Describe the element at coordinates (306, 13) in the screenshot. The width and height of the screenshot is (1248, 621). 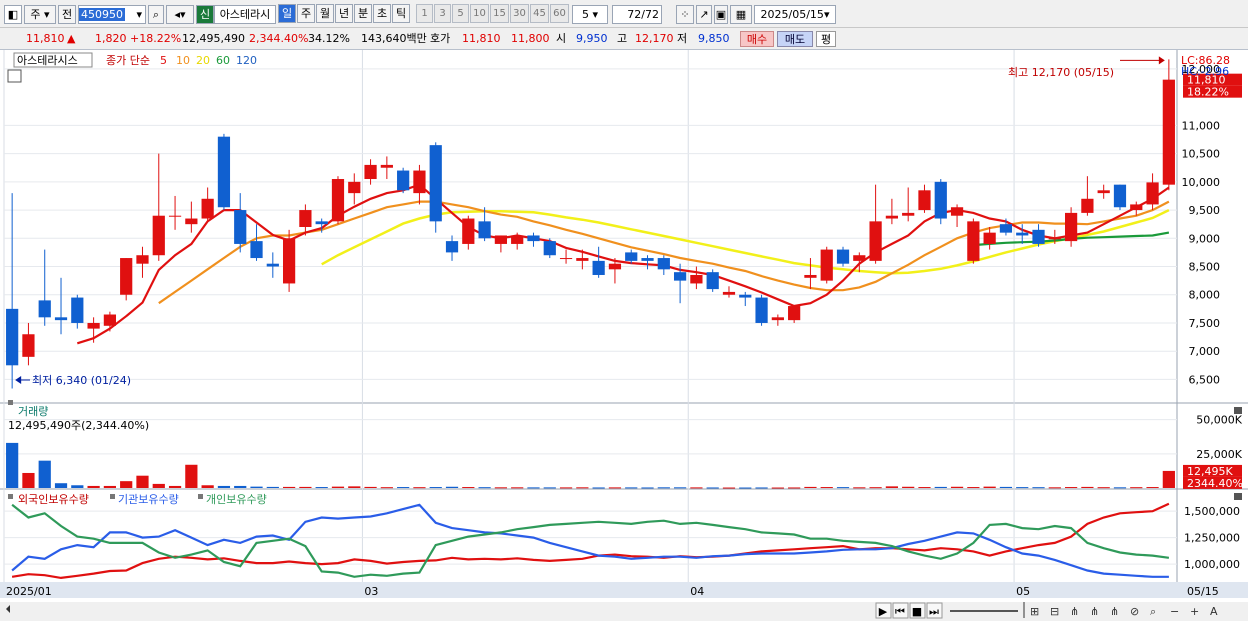
I see `period-tab-1: 주` at that location.